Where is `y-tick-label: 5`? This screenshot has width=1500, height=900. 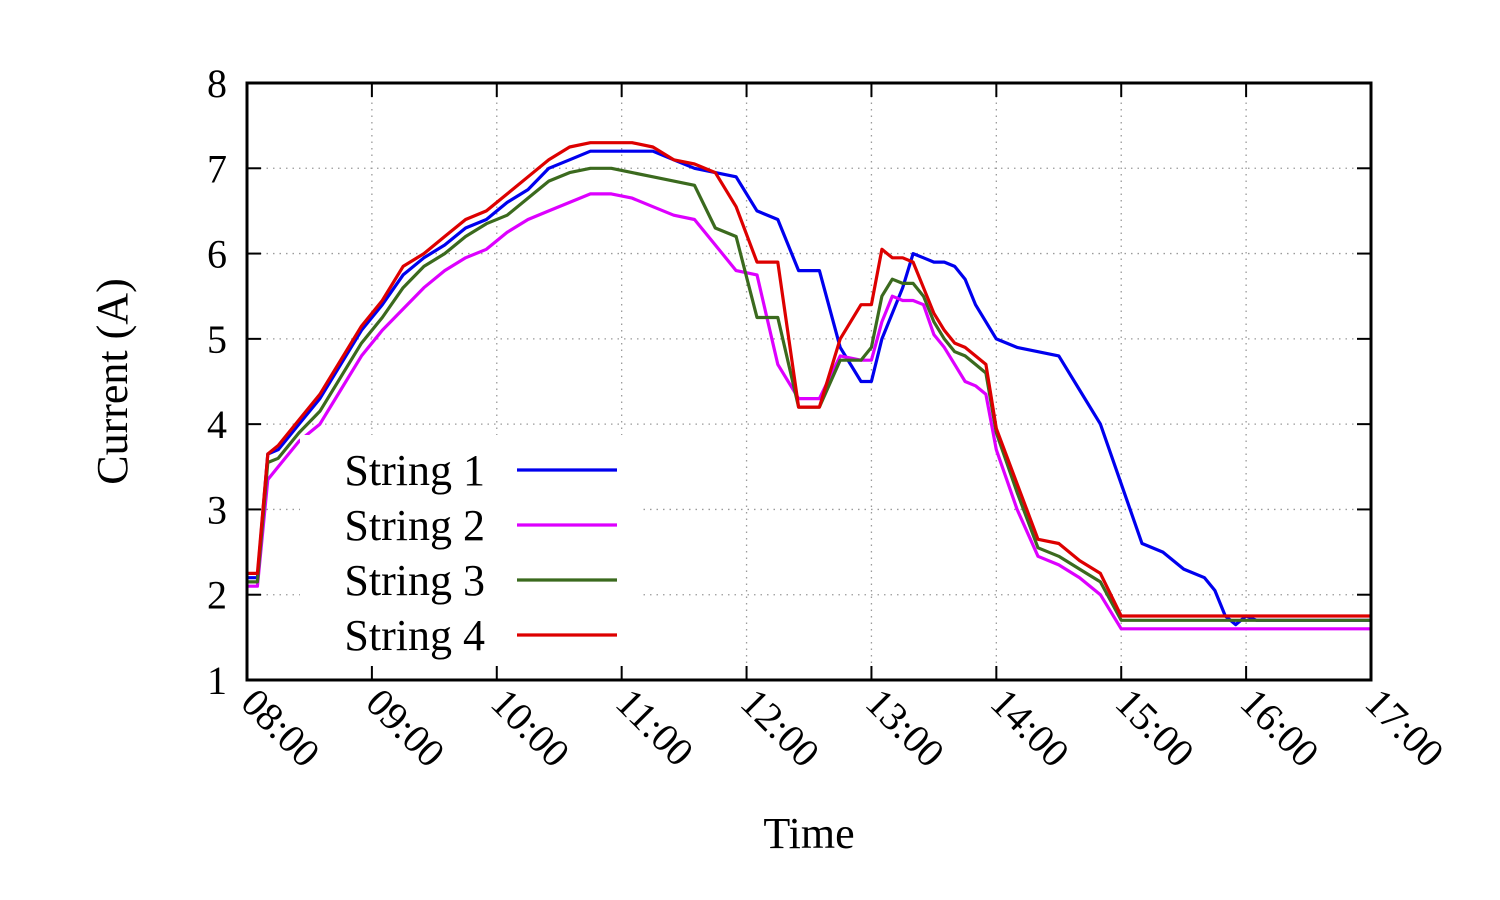 y-tick-label: 5 is located at coordinates (217, 339).